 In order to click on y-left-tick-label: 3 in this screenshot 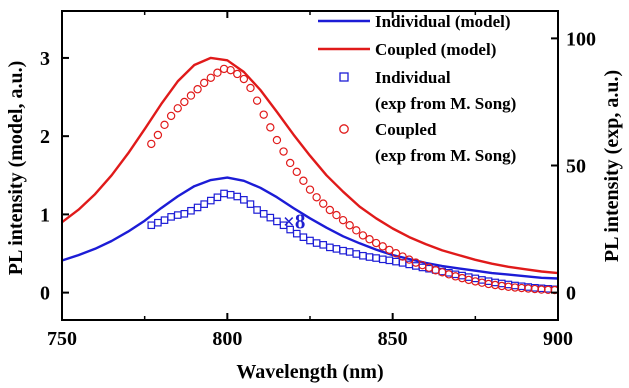, I will do `click(45, 59)`.